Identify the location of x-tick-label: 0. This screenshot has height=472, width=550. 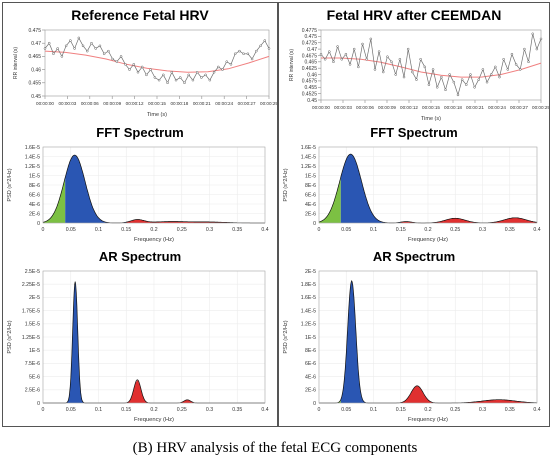
(43, 230).